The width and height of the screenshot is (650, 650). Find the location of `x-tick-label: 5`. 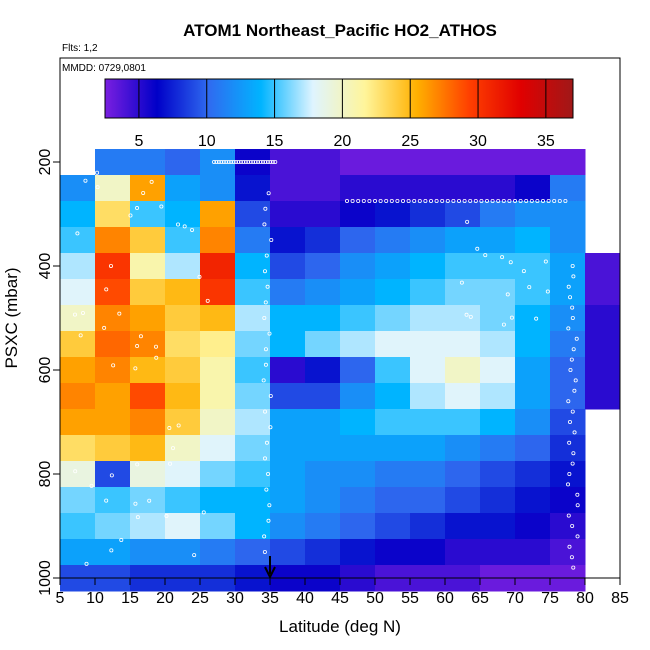

x-tick-label: 5 is located at coordinates (60, 598).